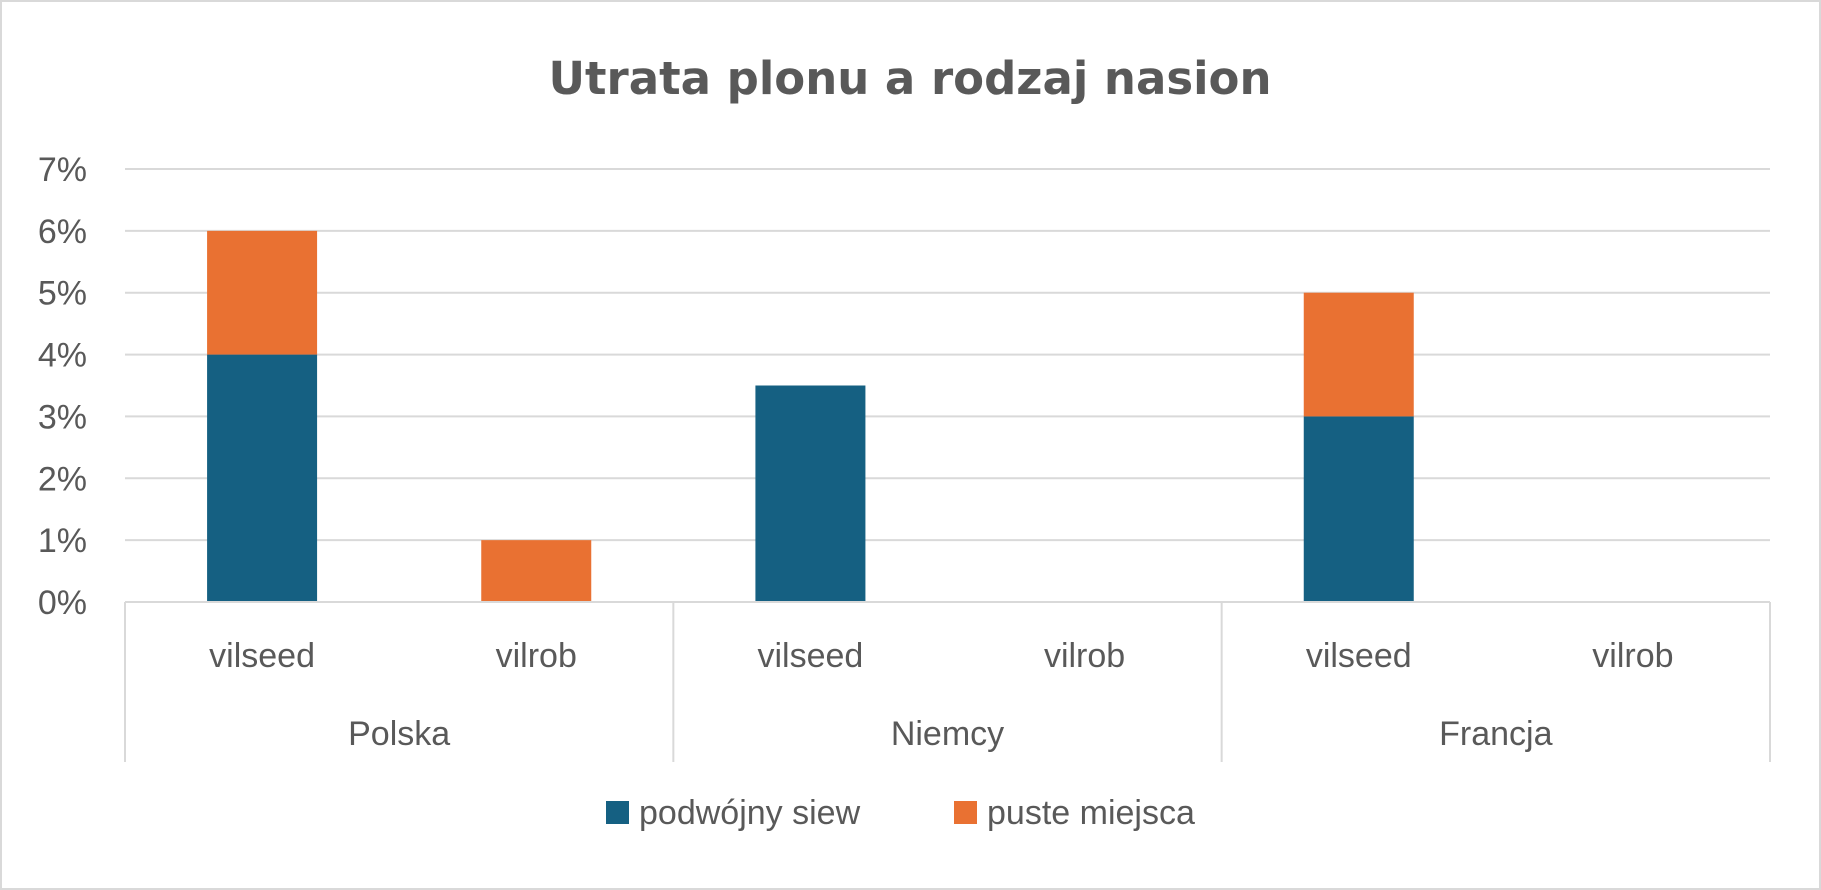  What do you see at coordinates (947, 734) in the screenshot?
I see `x-group-label: Niemcy` at bounding box center [947, 734].